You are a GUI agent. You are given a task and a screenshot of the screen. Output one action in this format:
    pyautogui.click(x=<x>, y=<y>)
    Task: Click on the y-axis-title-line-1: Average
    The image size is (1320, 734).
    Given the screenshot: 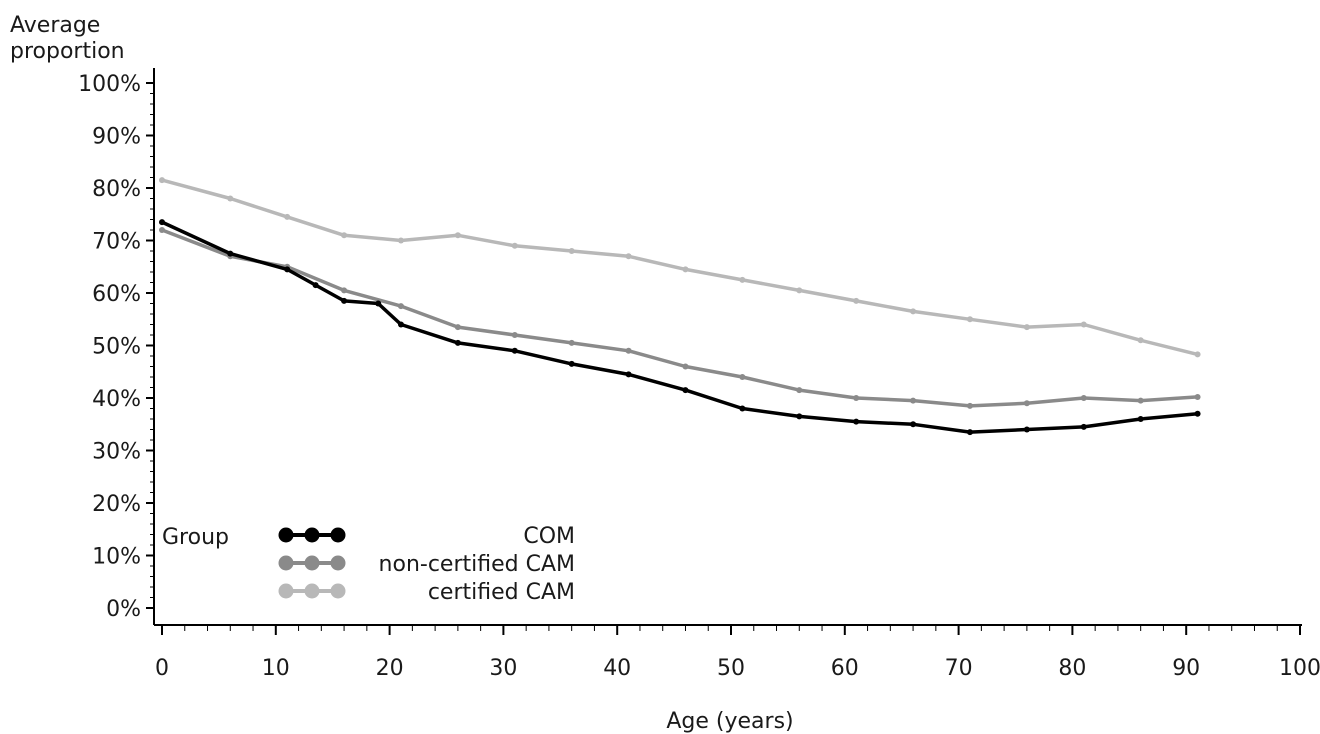 What is the action you would take?
    pyautogui.click(x=55, y=25)
    